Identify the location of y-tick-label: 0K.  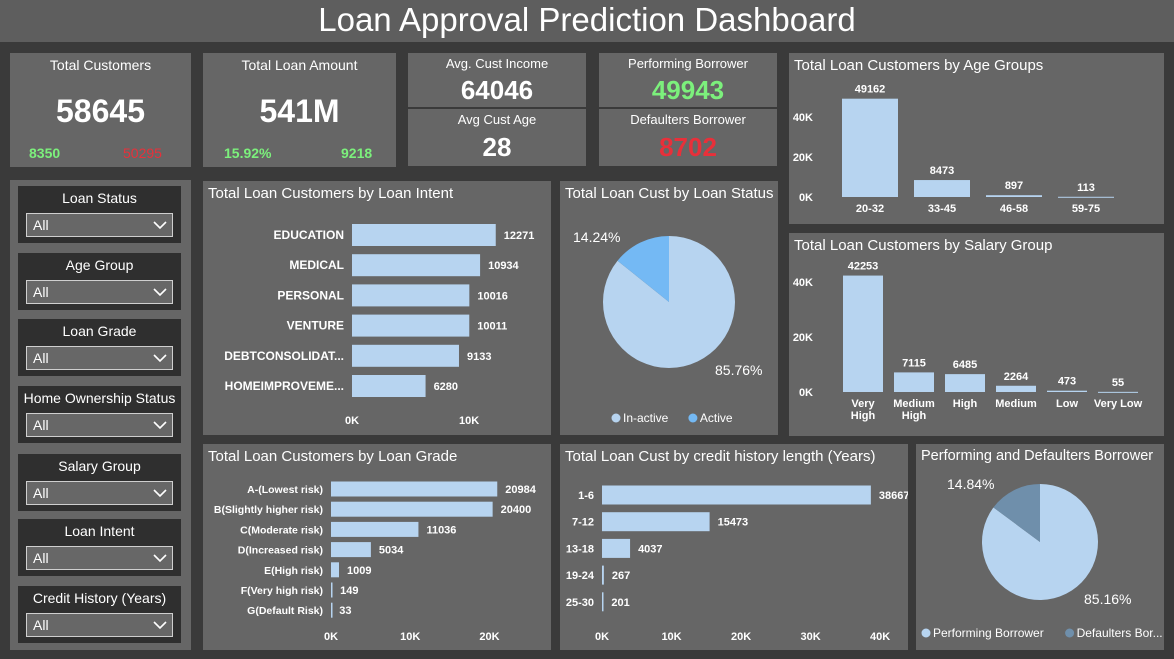
(806, 198).